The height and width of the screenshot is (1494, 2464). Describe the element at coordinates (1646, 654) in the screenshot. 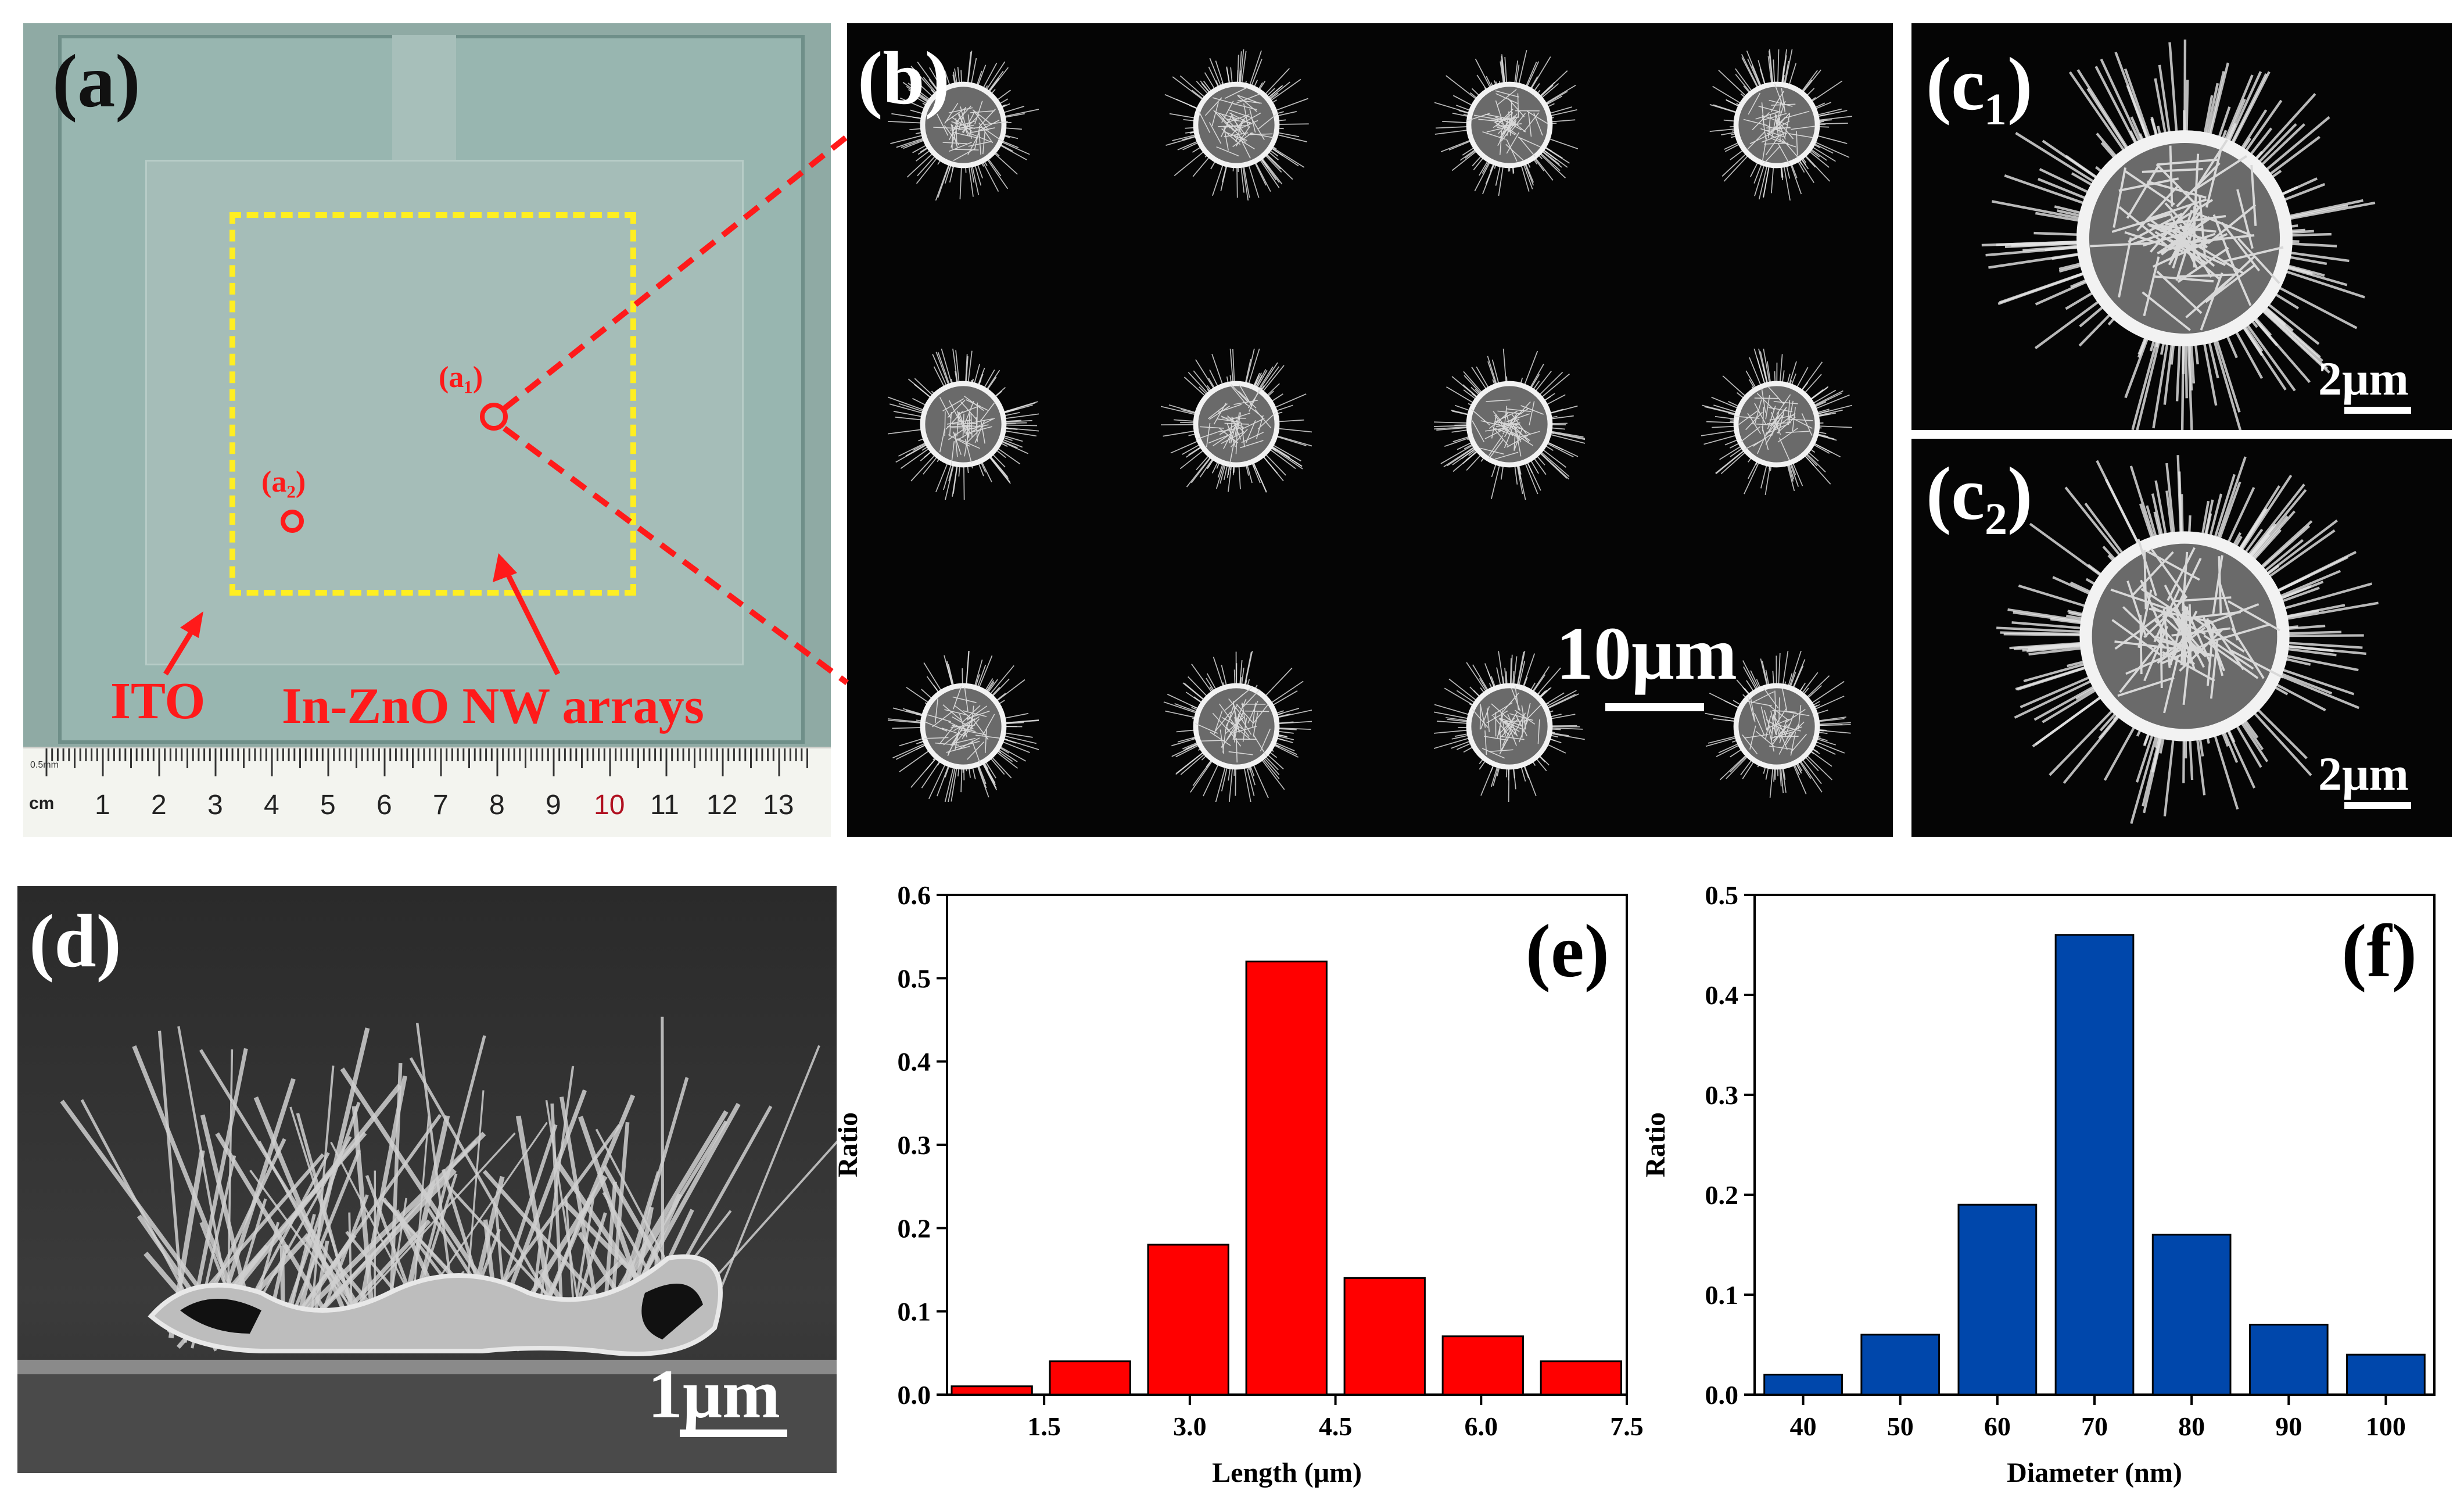

I see `panel-b-scale-label: 10μm` at that location.